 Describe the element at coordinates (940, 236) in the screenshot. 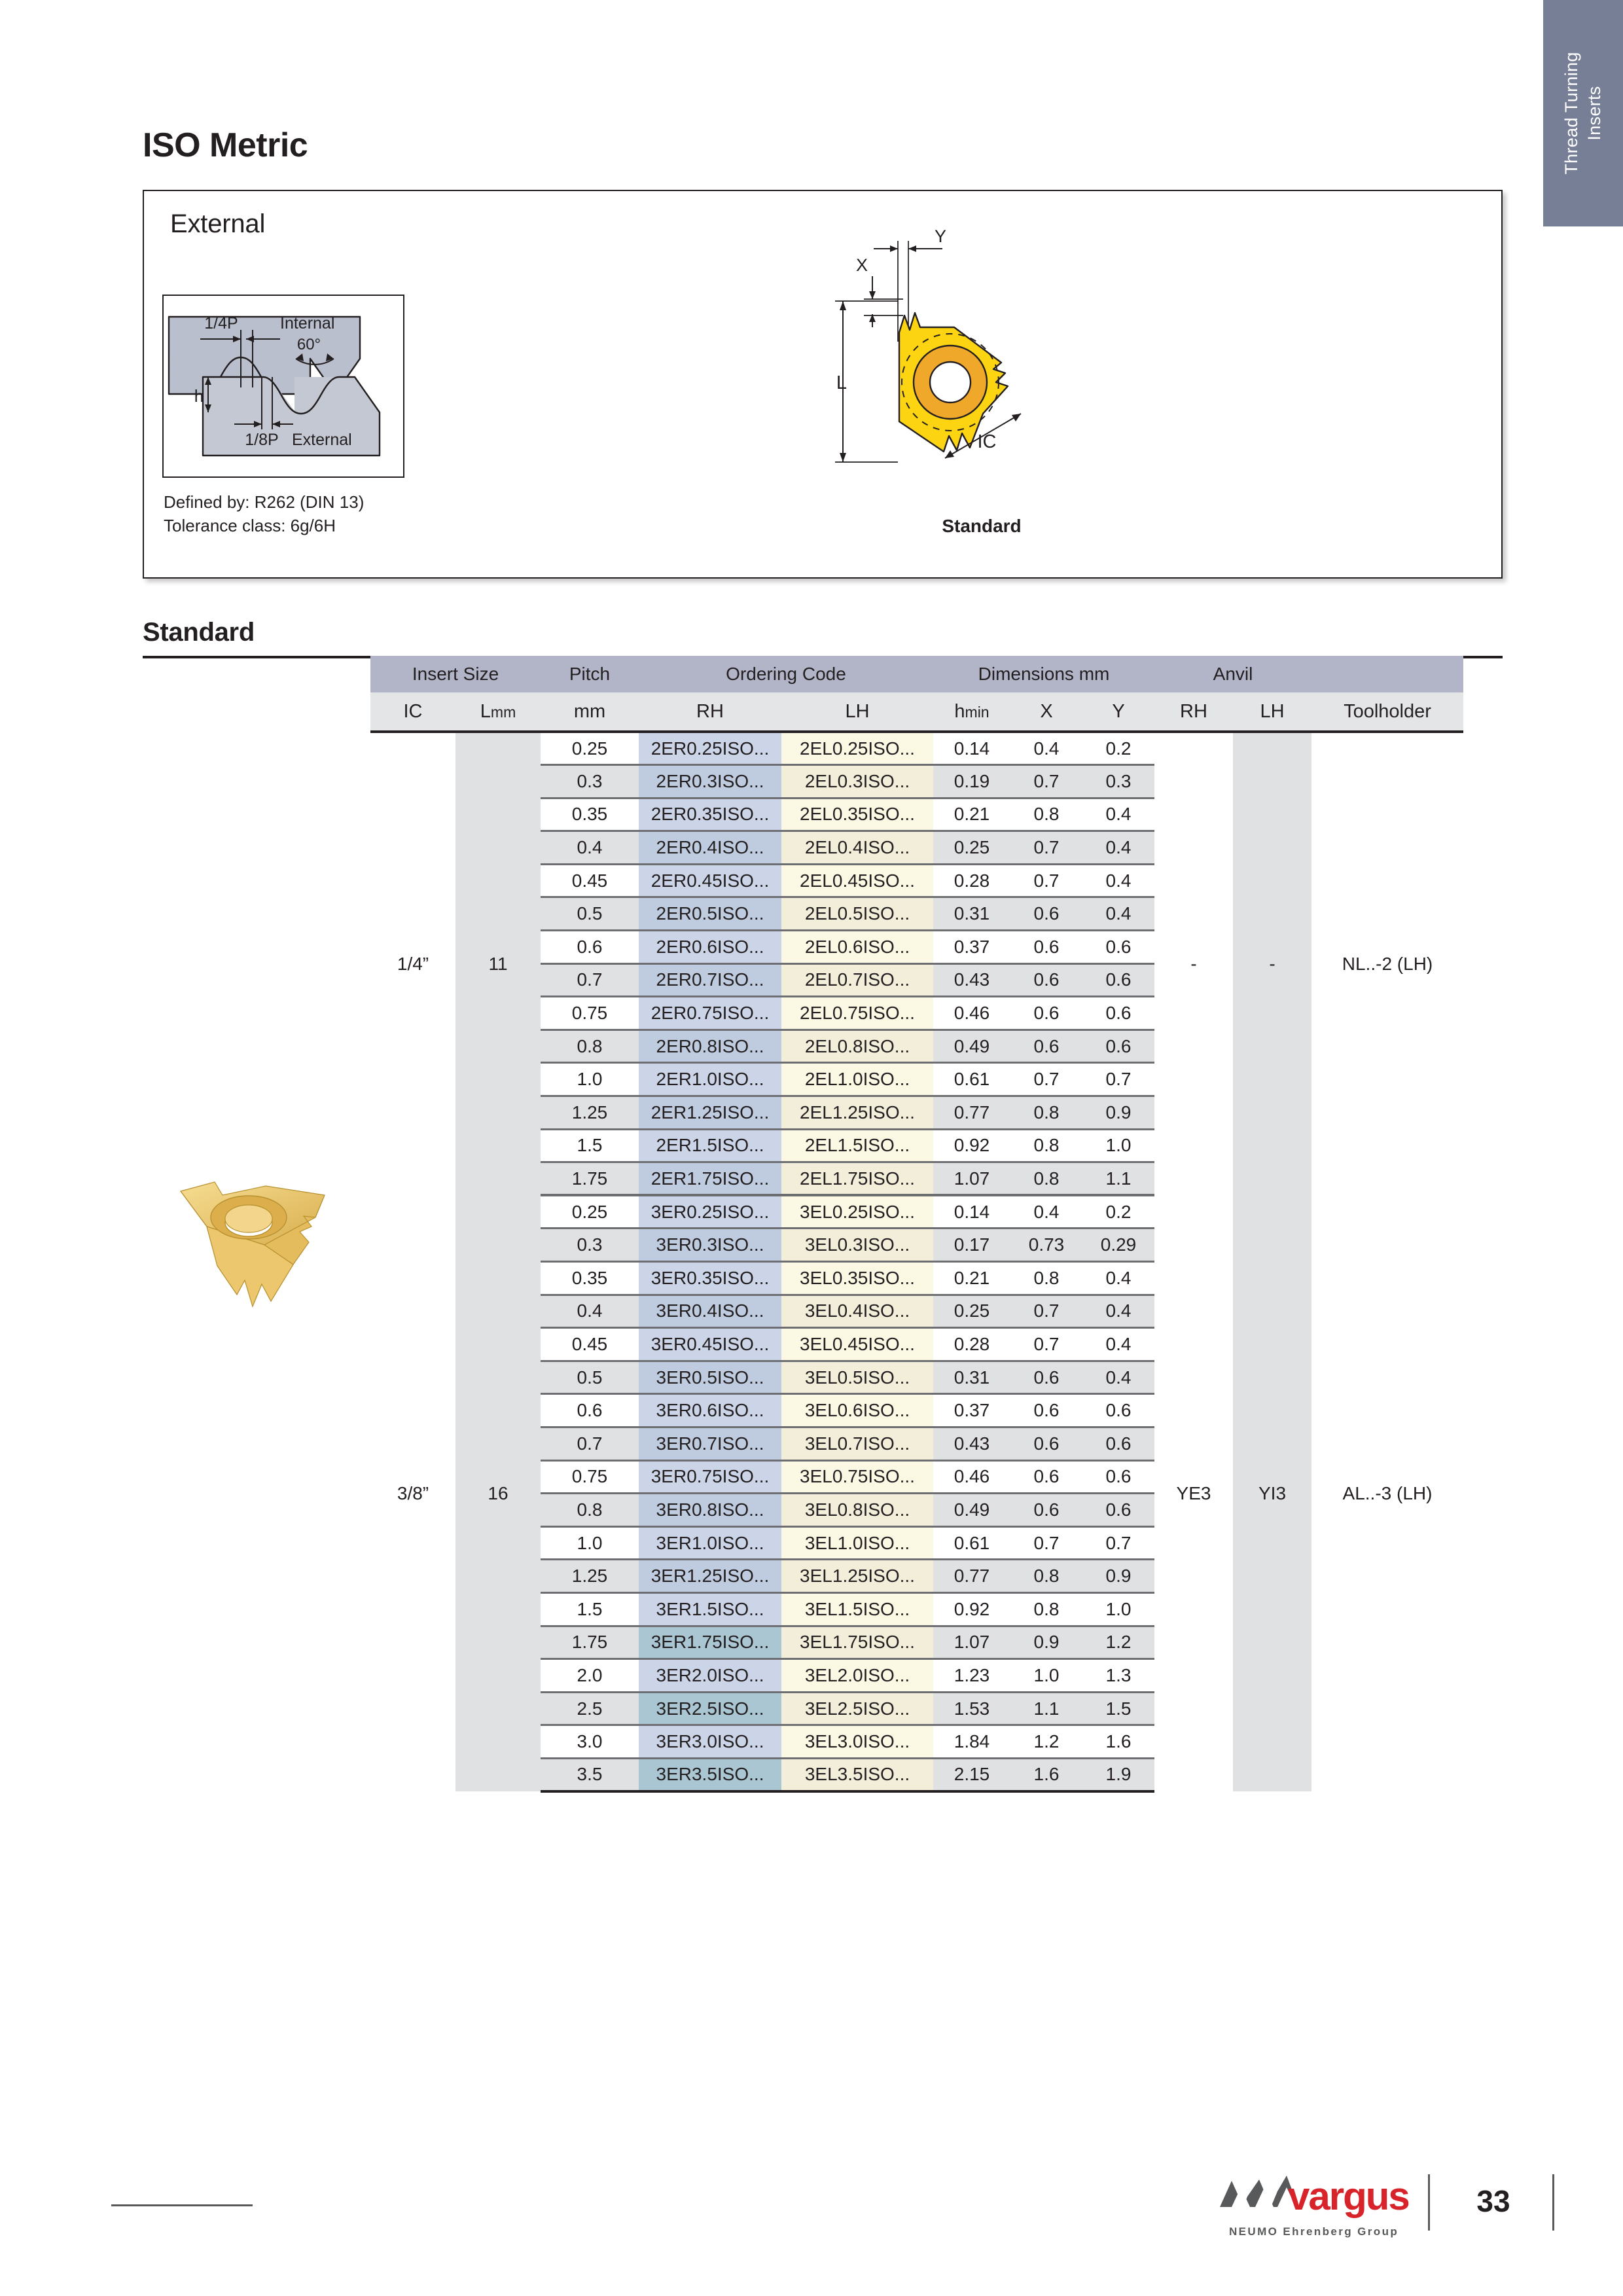

I see `label-y: Y` at that location.